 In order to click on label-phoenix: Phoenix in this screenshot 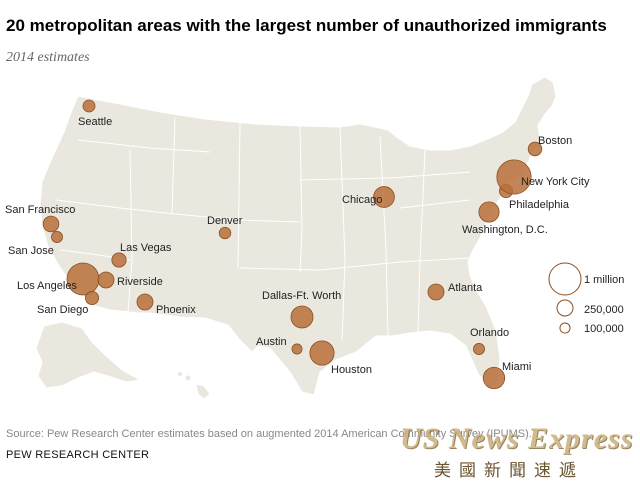, I will do `click(176, 310)`.